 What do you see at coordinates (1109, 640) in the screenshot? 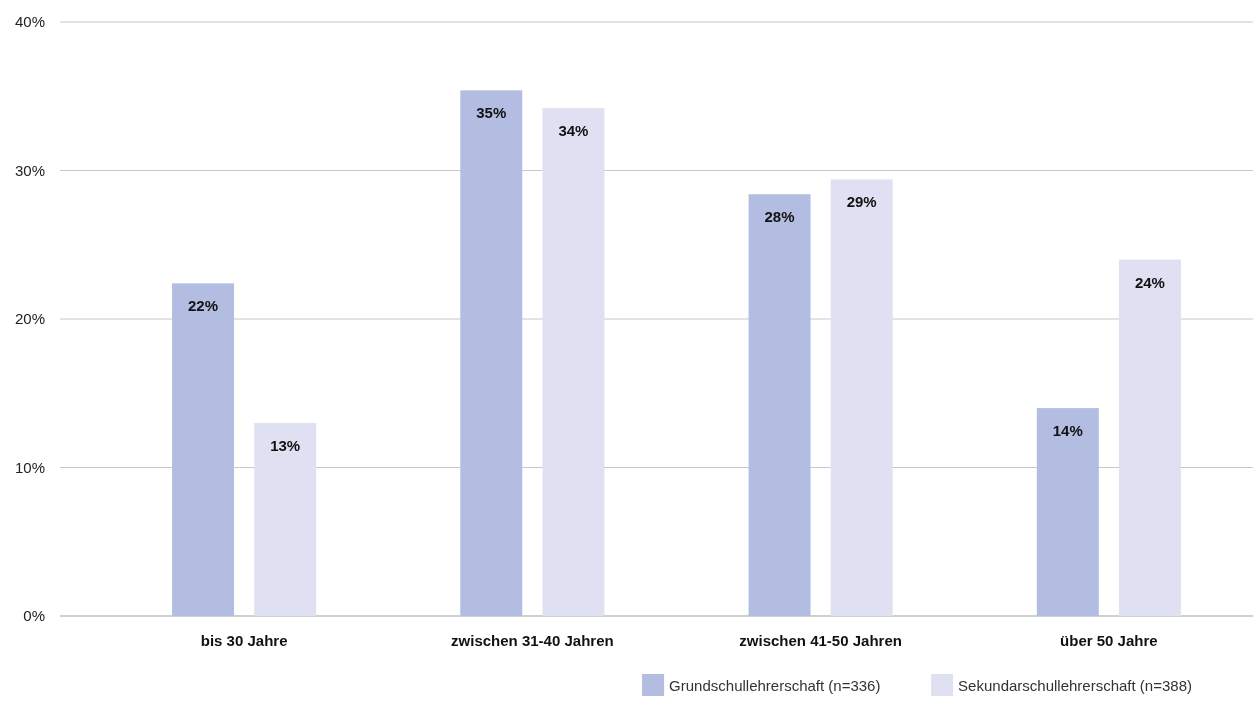
I see `x-tick-label: über 50 Jahre` at bounding box center [1109, 640].